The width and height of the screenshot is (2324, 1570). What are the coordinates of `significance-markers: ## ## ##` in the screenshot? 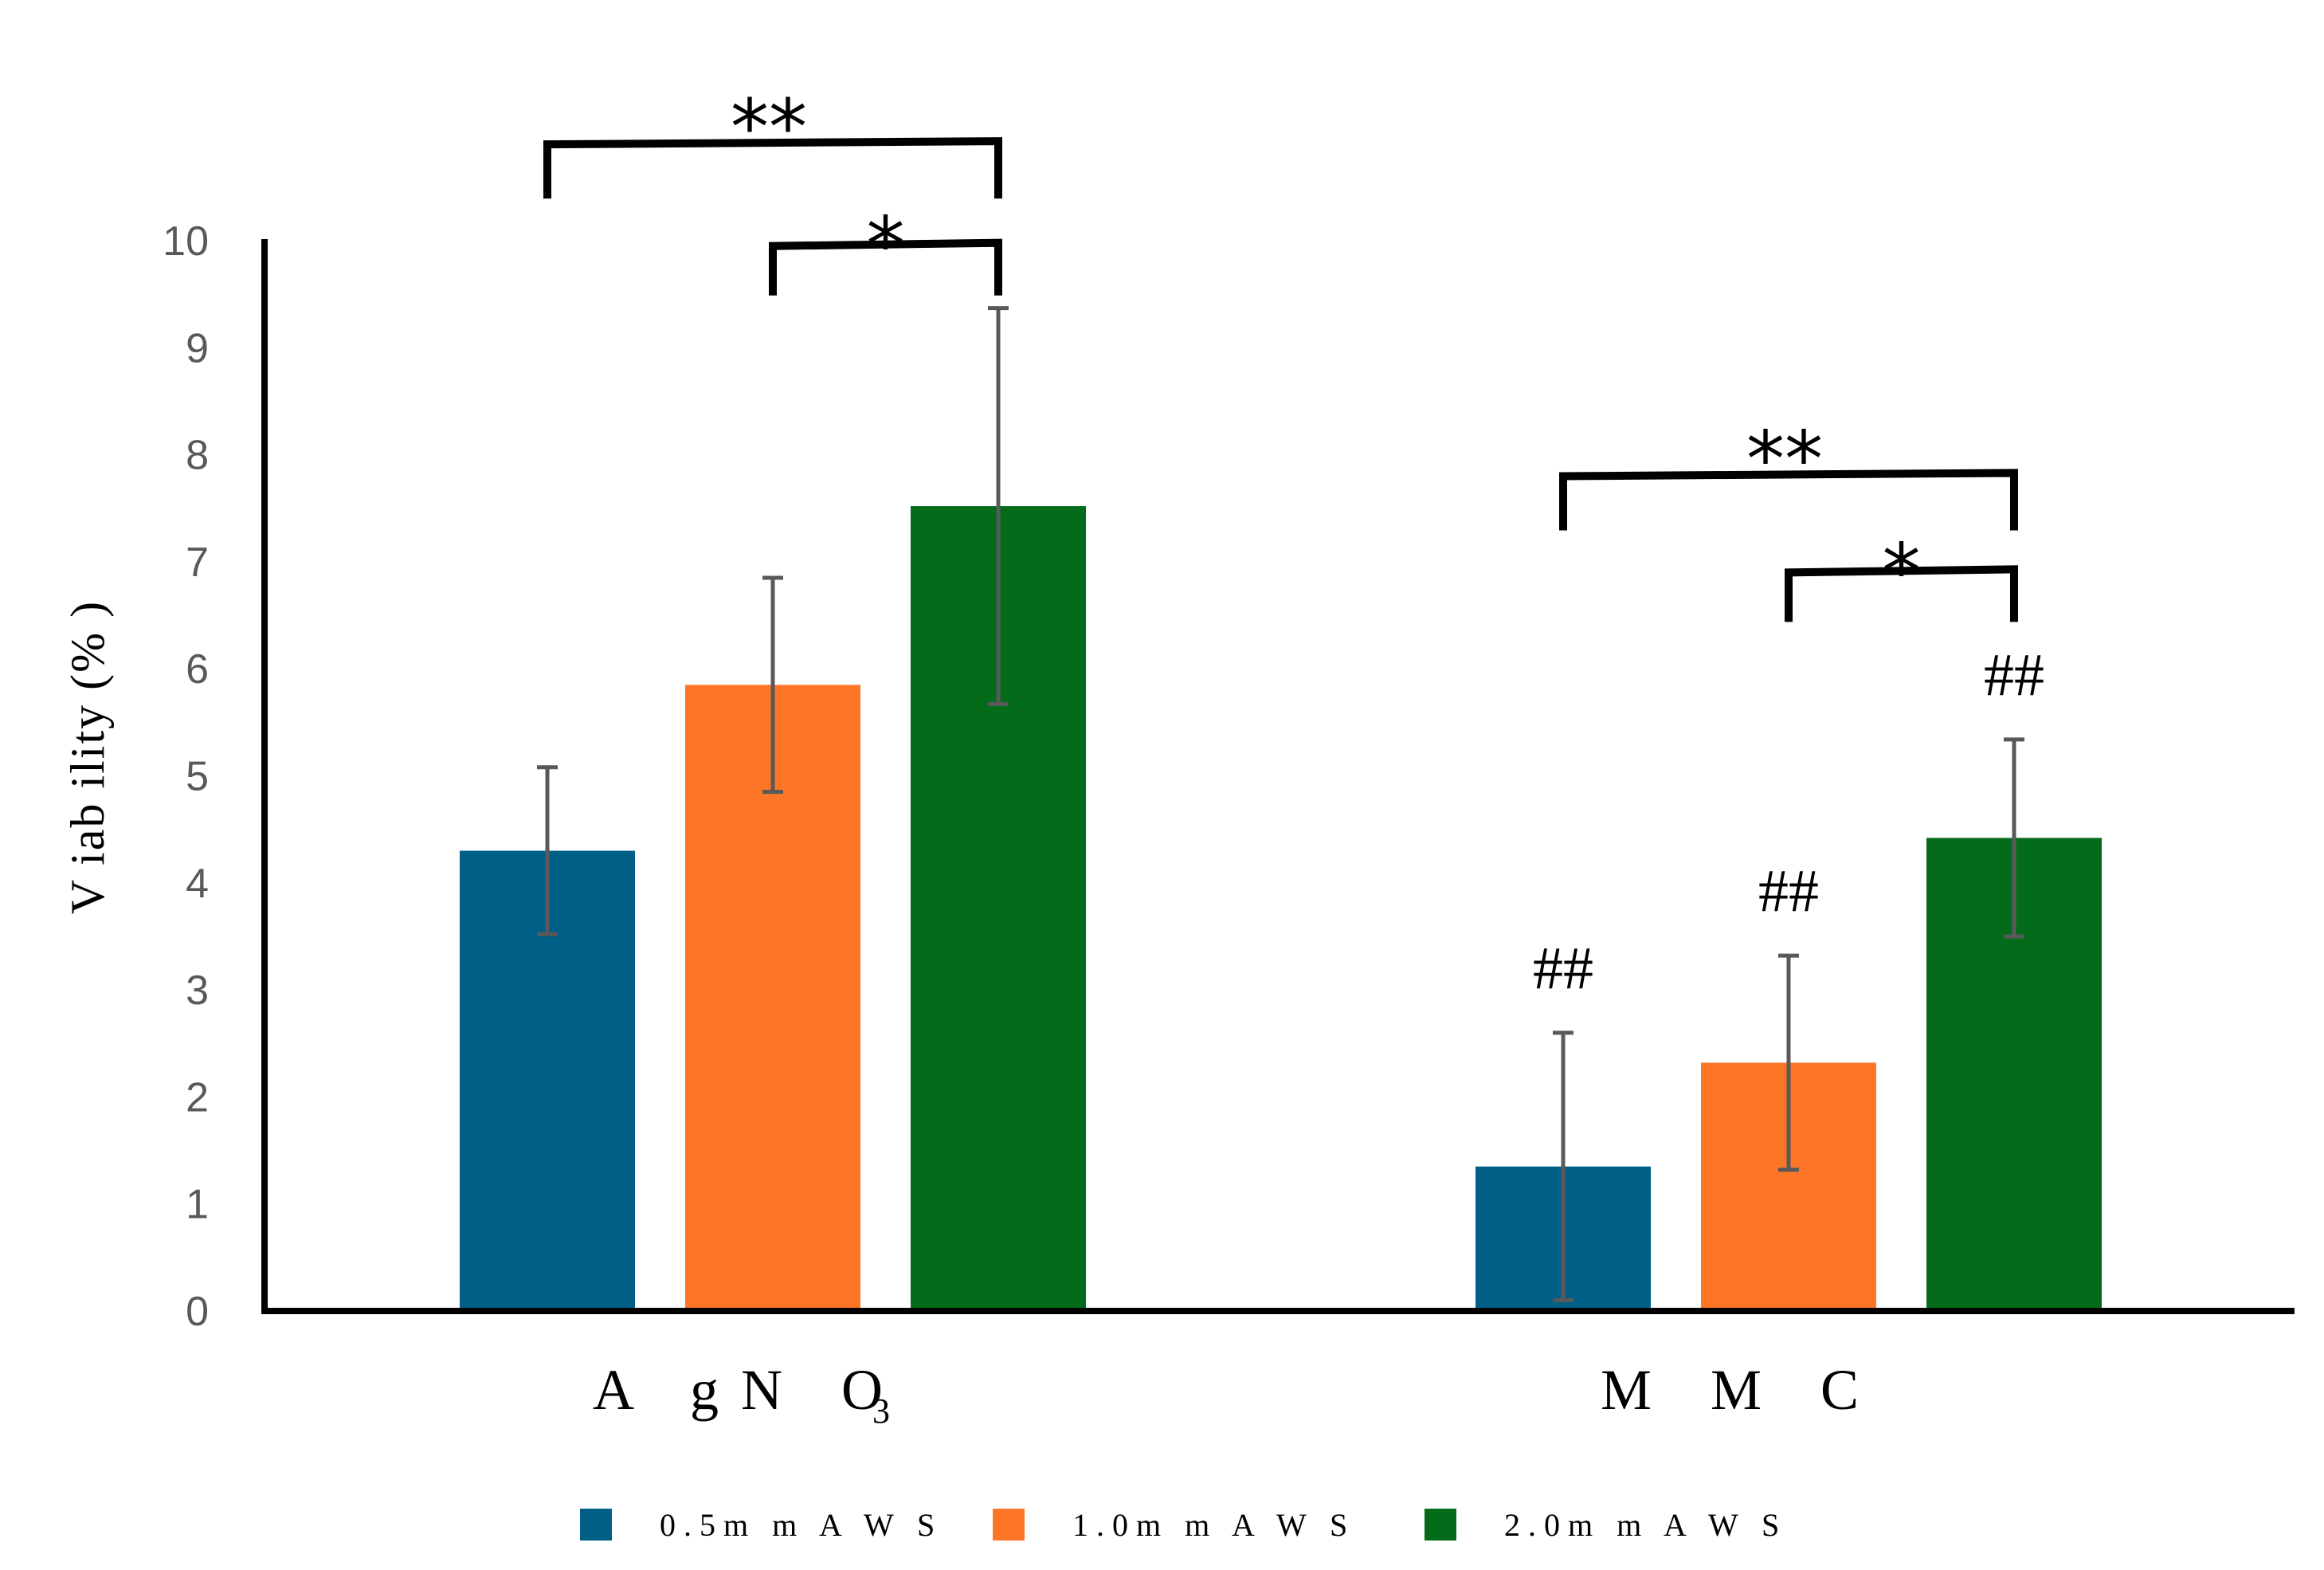 It's located at (1788, 822).